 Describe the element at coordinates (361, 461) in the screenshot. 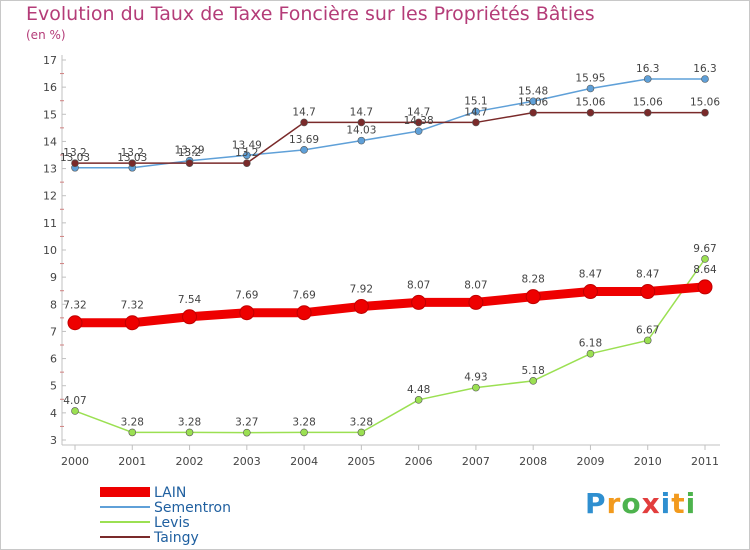

I see `x-tick-label: 2005` at that location.